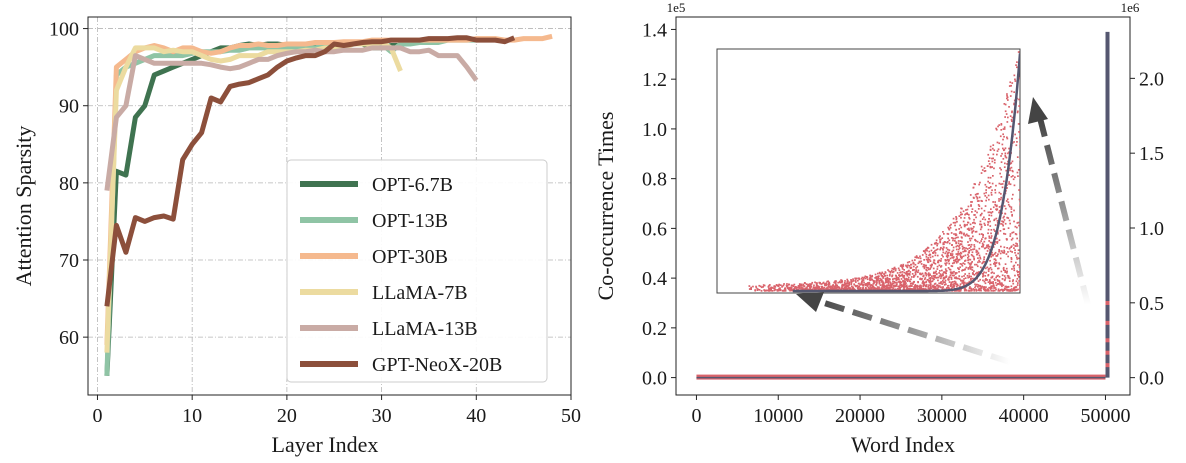 The width and height of the screenshot is (1186, 463). I want to click on inset-trend-curve, so click(906, 173).